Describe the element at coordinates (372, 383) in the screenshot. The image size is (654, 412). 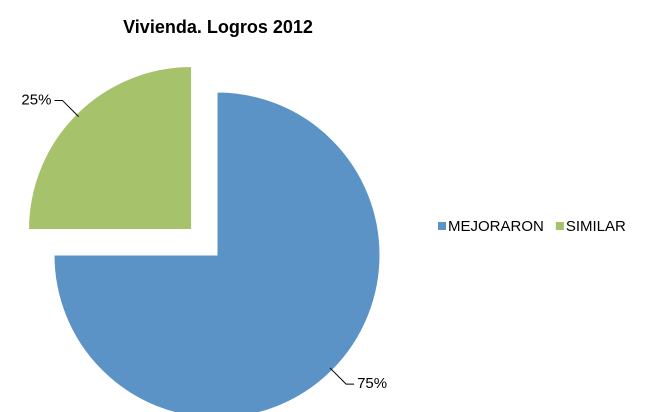
I see `data-label: 75%` at that location.